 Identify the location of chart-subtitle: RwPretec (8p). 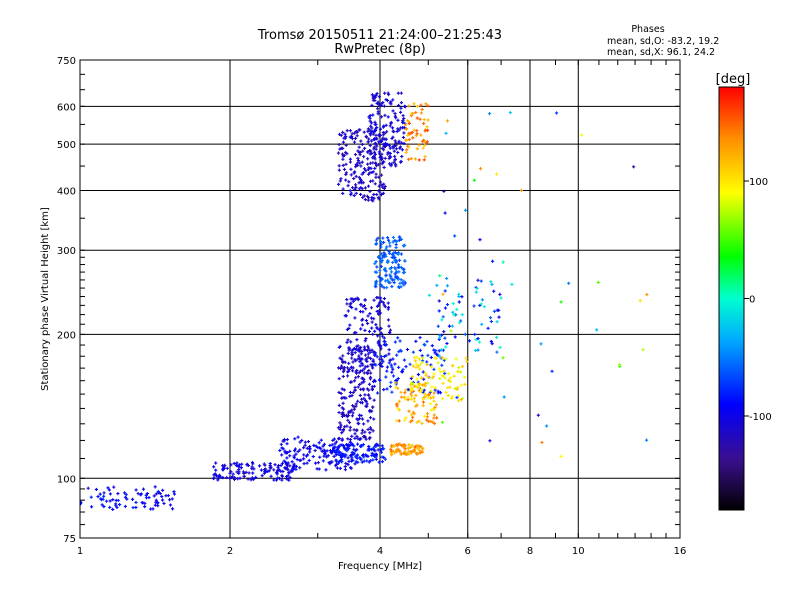
(379, 49).